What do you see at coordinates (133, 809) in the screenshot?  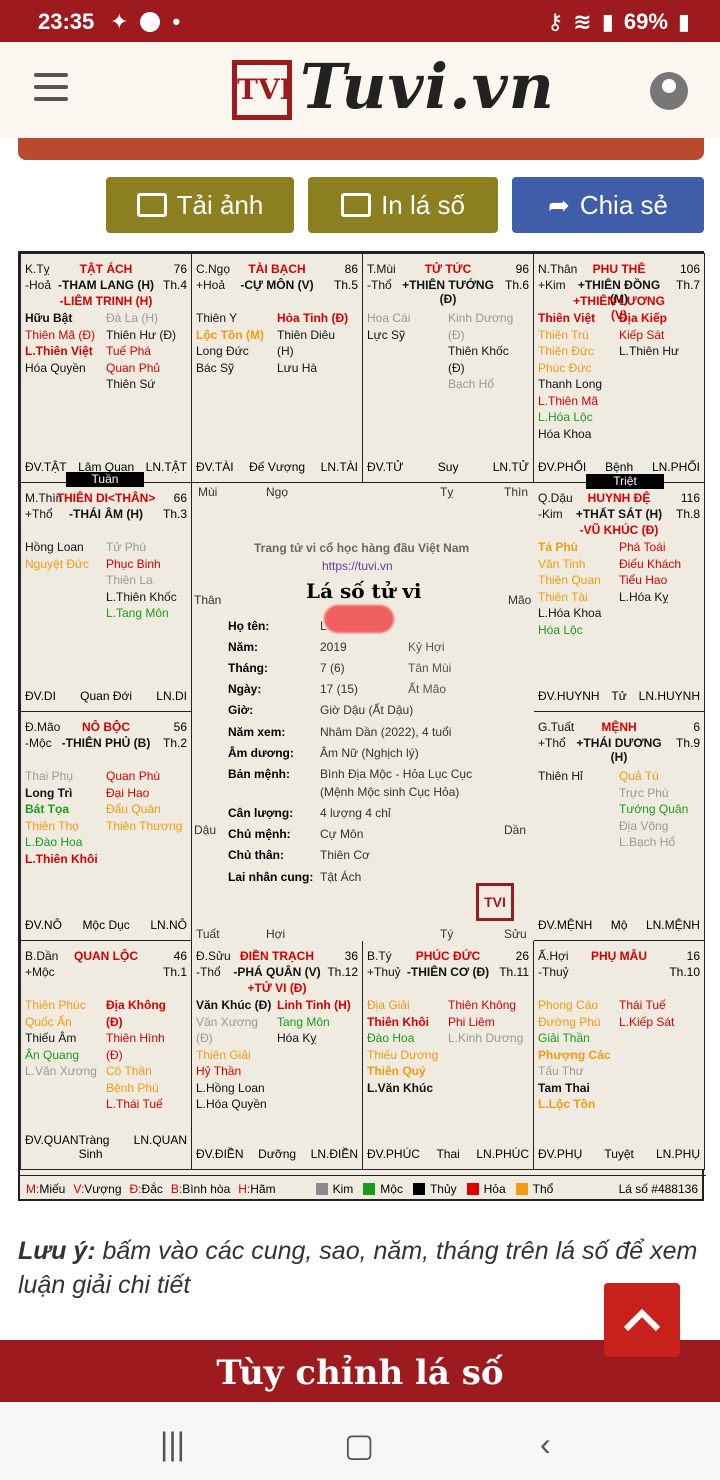 I see `star-label: Đẩu Quân` at bounding box center [133, 809].